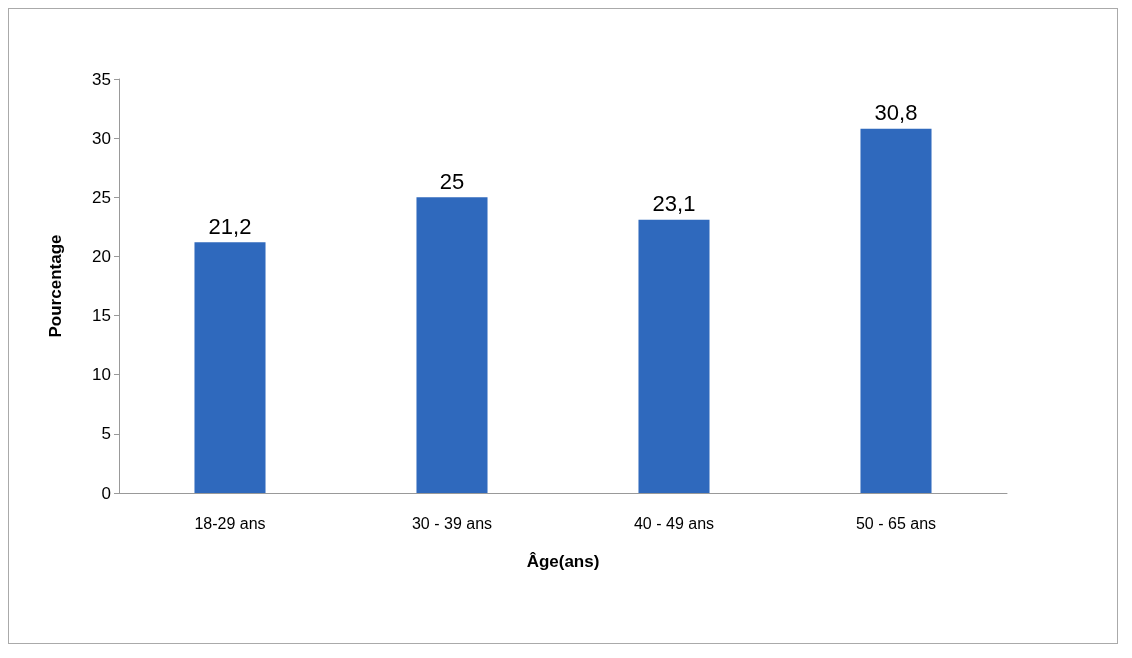 This screenshot has width=1132, height=658. I want to click on data-label: 25, so click(452, 181).